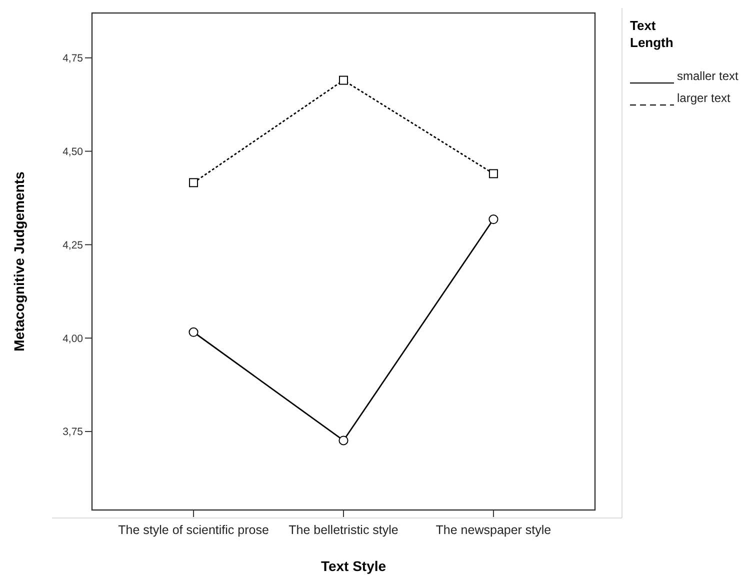  I want to click on y-tick-label: 3,75, so click(73, 432).